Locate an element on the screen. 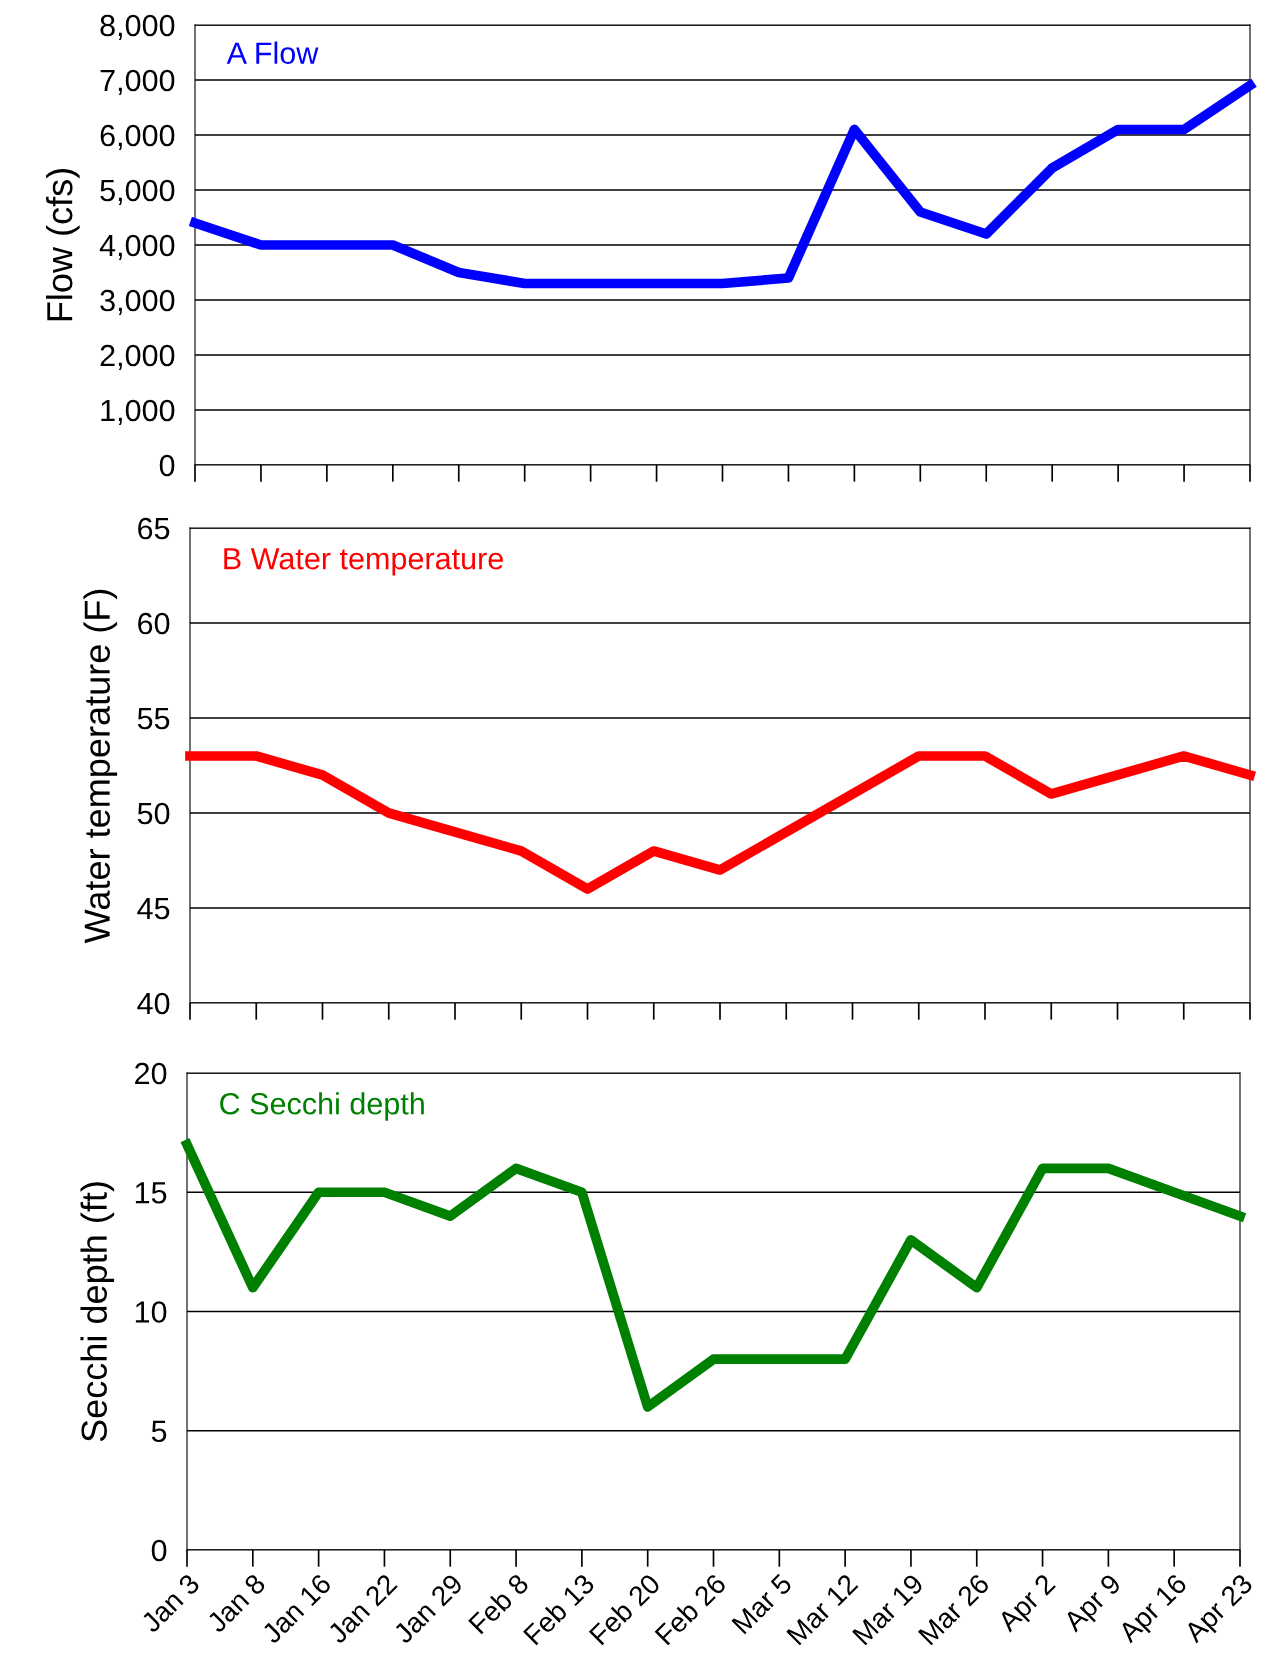  y-tick-label: 7,000 is located at coordinates (137, 82).